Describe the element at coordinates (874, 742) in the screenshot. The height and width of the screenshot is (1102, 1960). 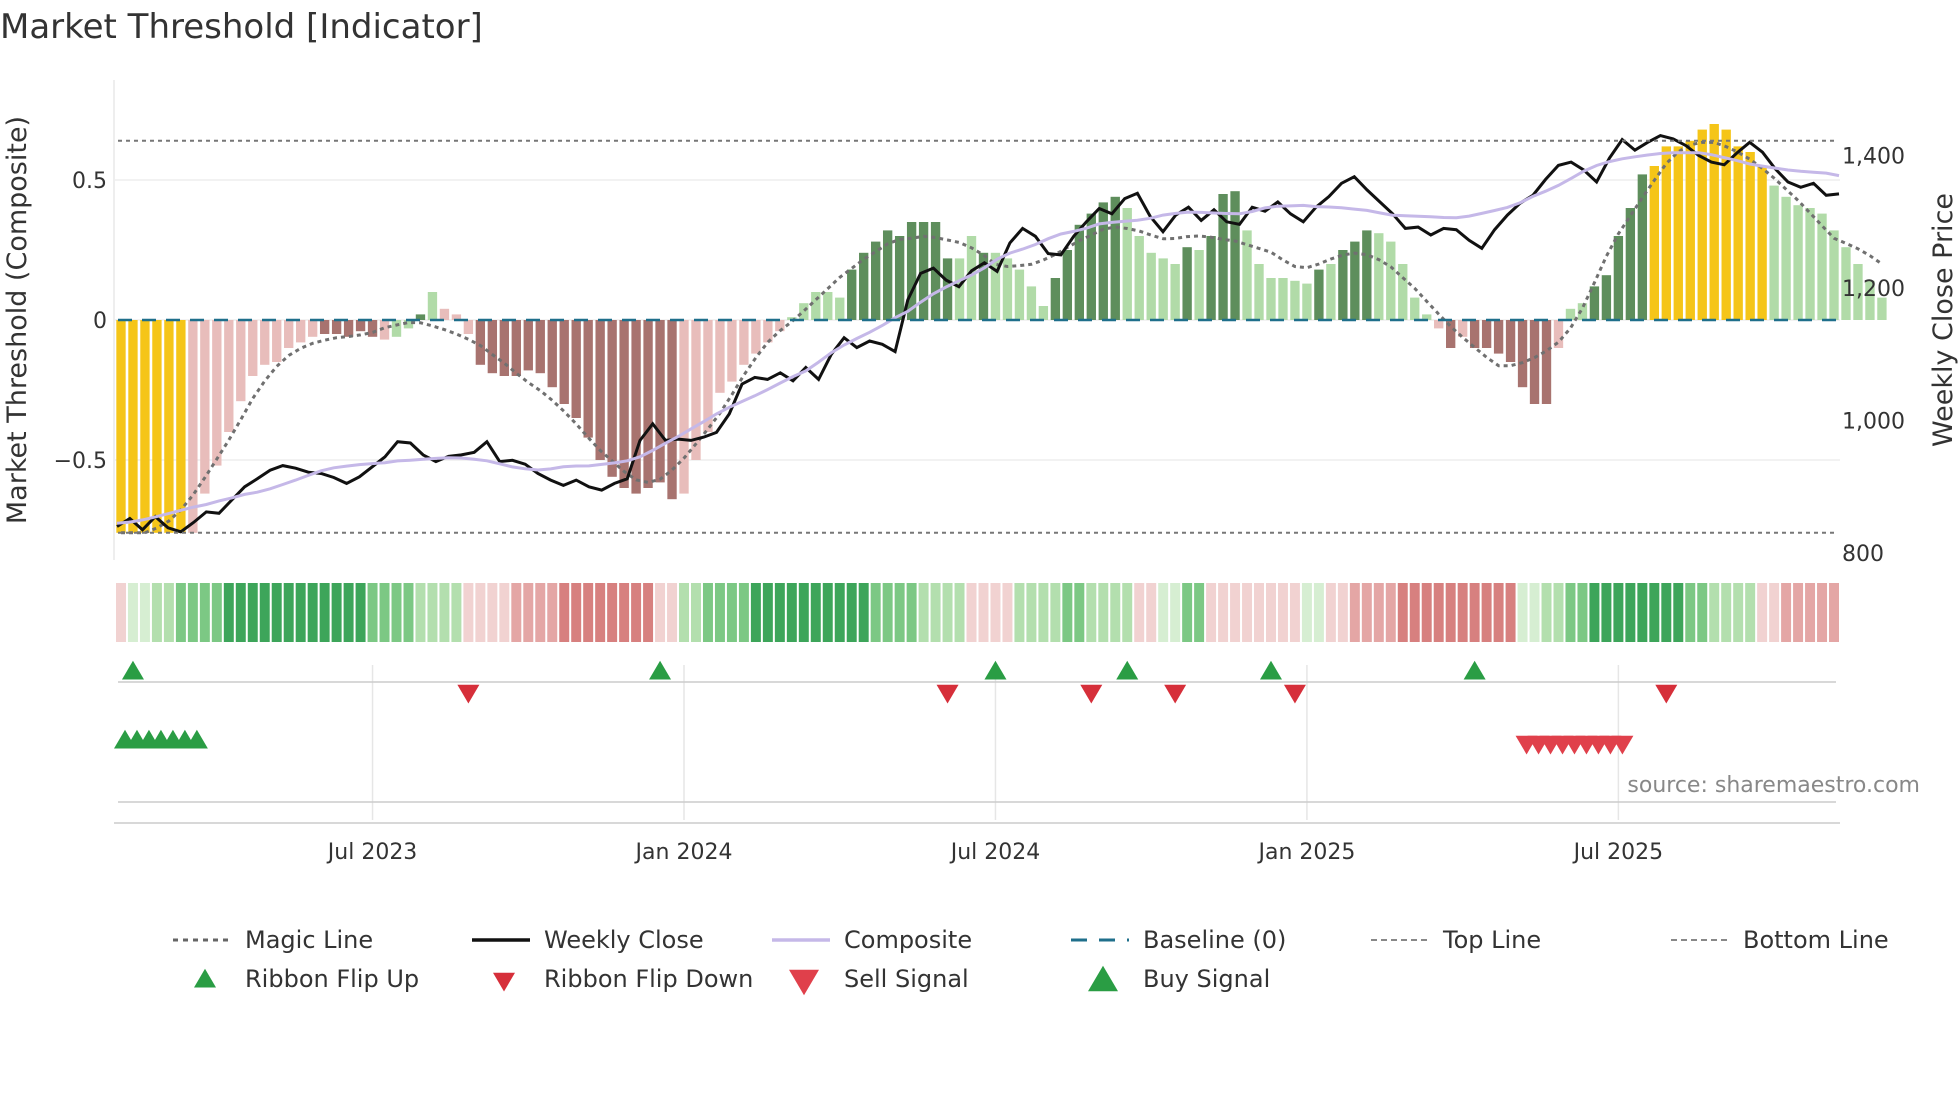
I see `signal-markers` at that location.